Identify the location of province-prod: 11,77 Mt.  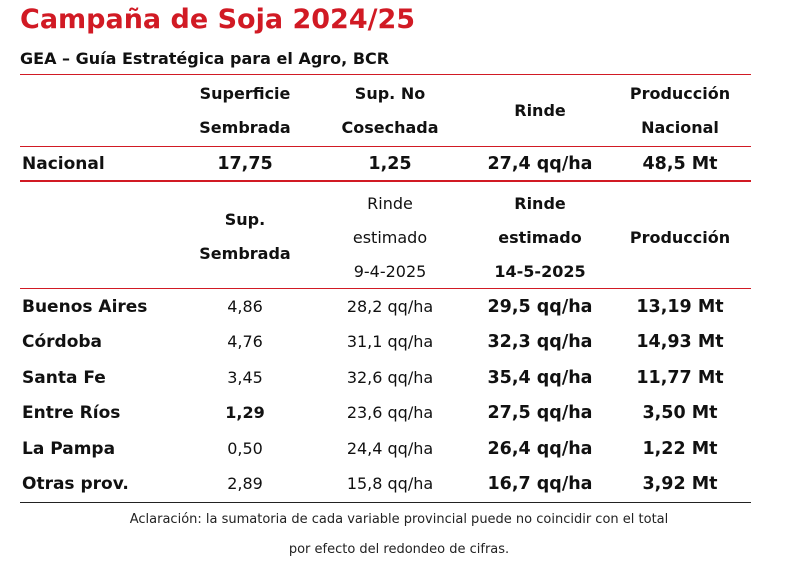
(680, 378).